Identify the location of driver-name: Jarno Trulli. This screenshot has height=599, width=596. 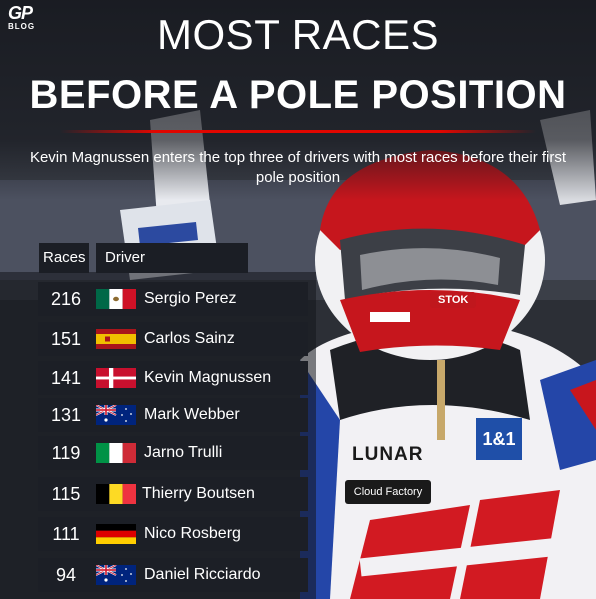
(183, 452).